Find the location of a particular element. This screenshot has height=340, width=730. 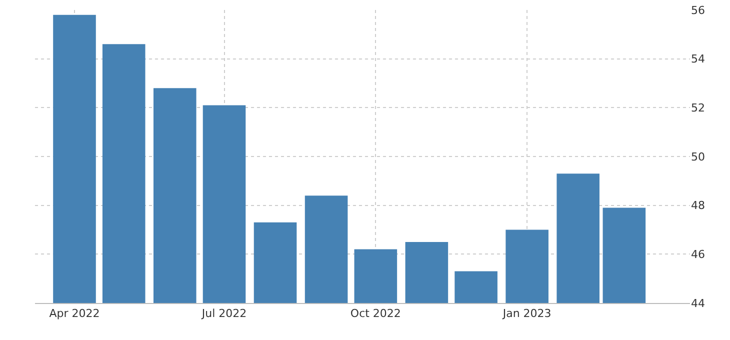

y-tick-label: 48 is located at coordinates (698, 205).